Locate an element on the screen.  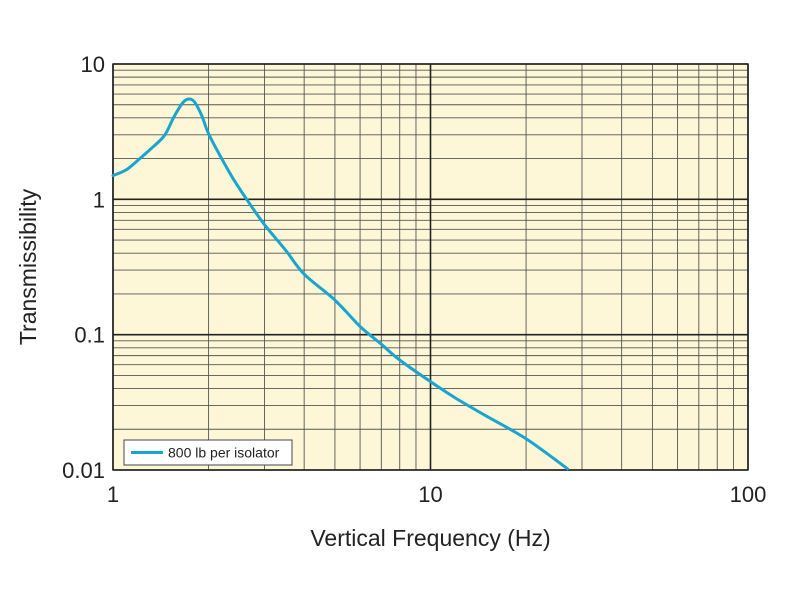
x-tick-labels: 1 10 100 is located at coordinates (436, 494).